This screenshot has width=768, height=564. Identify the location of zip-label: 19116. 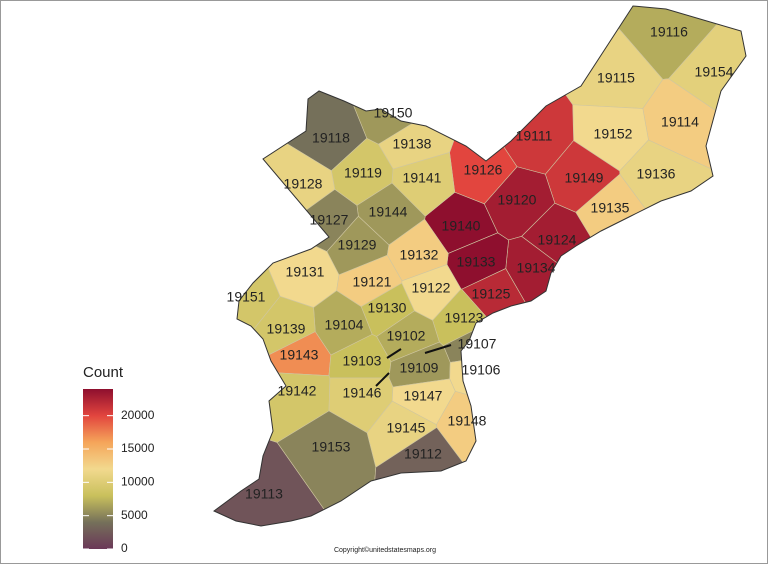
(669, 32).